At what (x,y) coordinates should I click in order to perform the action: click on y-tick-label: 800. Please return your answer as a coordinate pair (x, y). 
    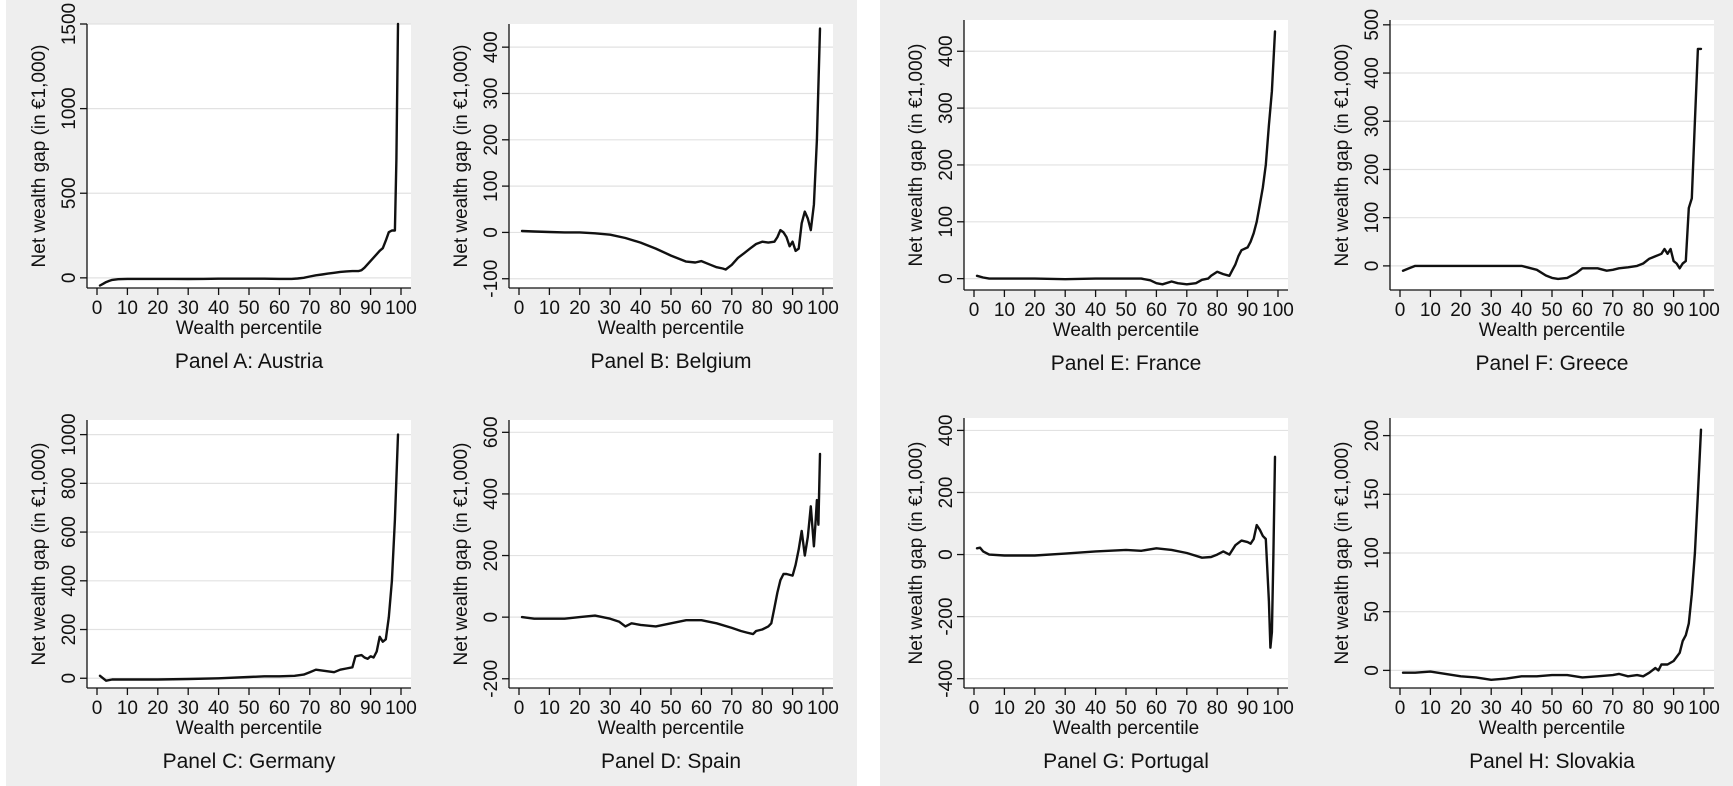
    Looking at the image, I should click on (69, 483).